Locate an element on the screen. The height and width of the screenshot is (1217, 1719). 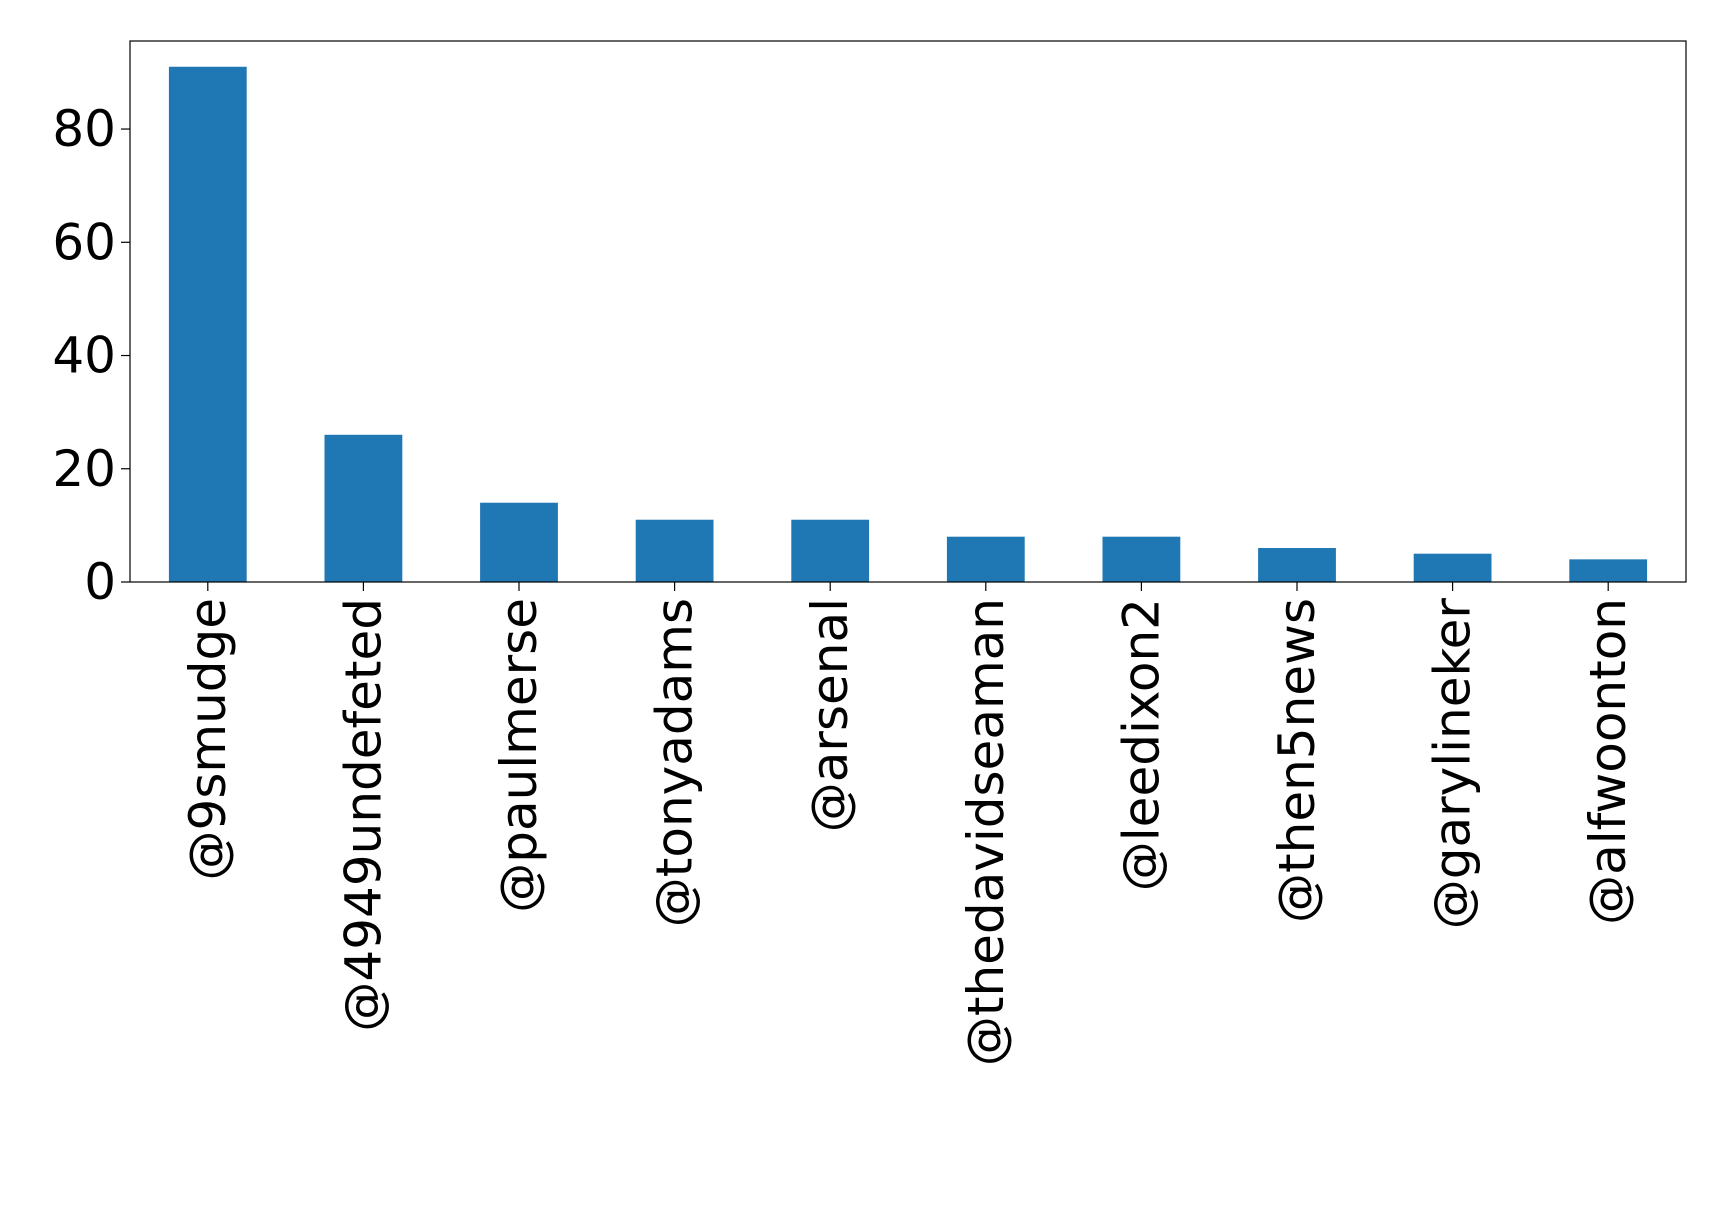
bar-then5news is located at coordinates (1297, 565).